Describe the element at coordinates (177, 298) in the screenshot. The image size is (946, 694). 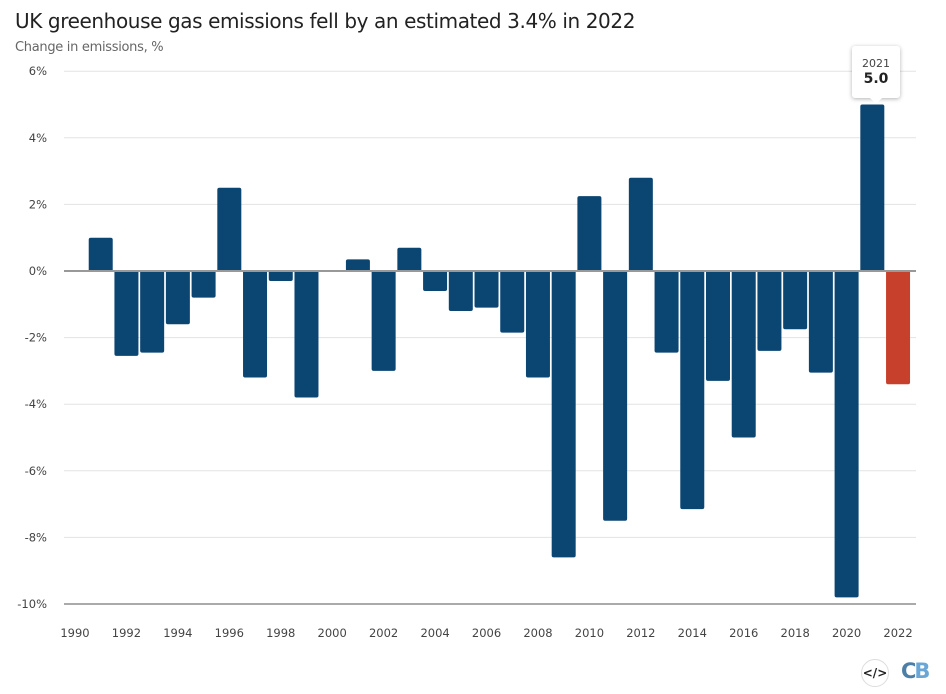
I see `bar-1994` at that location.